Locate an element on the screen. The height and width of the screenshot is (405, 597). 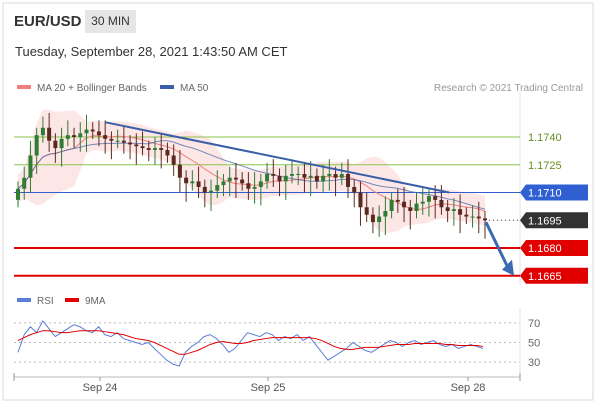
legend-ma20: MA 20 + Bollinger Bands is located at coordinates (82, 88).